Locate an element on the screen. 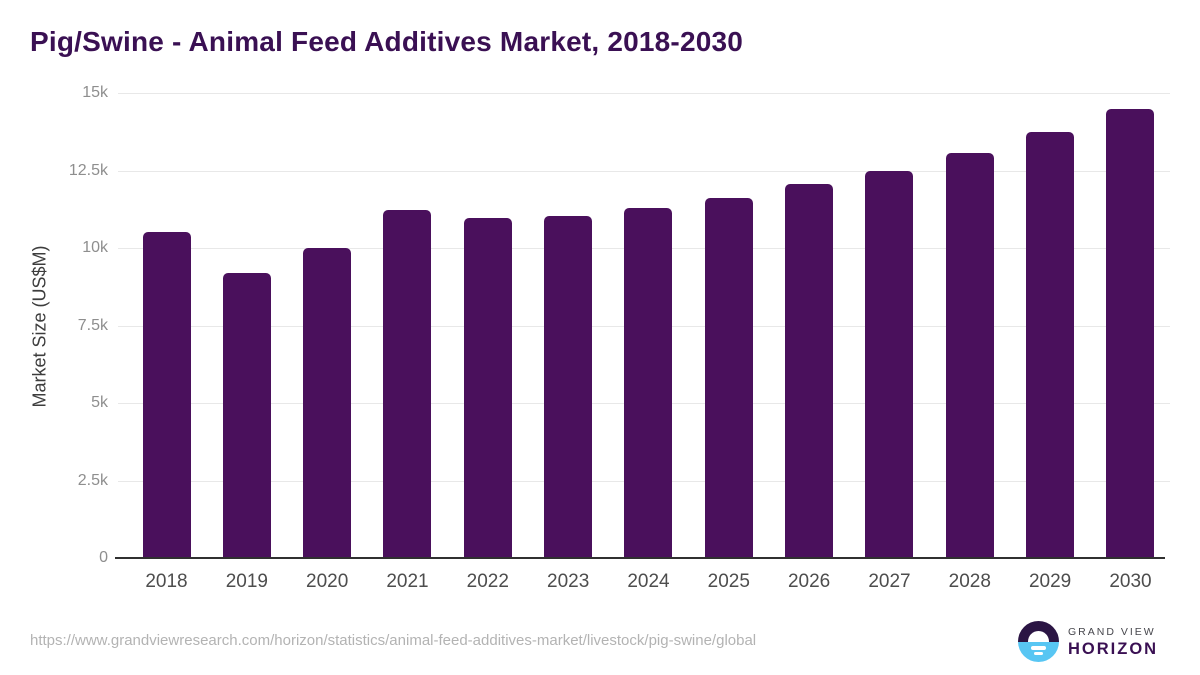  bar-2025 is located at coordinates (728, 377).